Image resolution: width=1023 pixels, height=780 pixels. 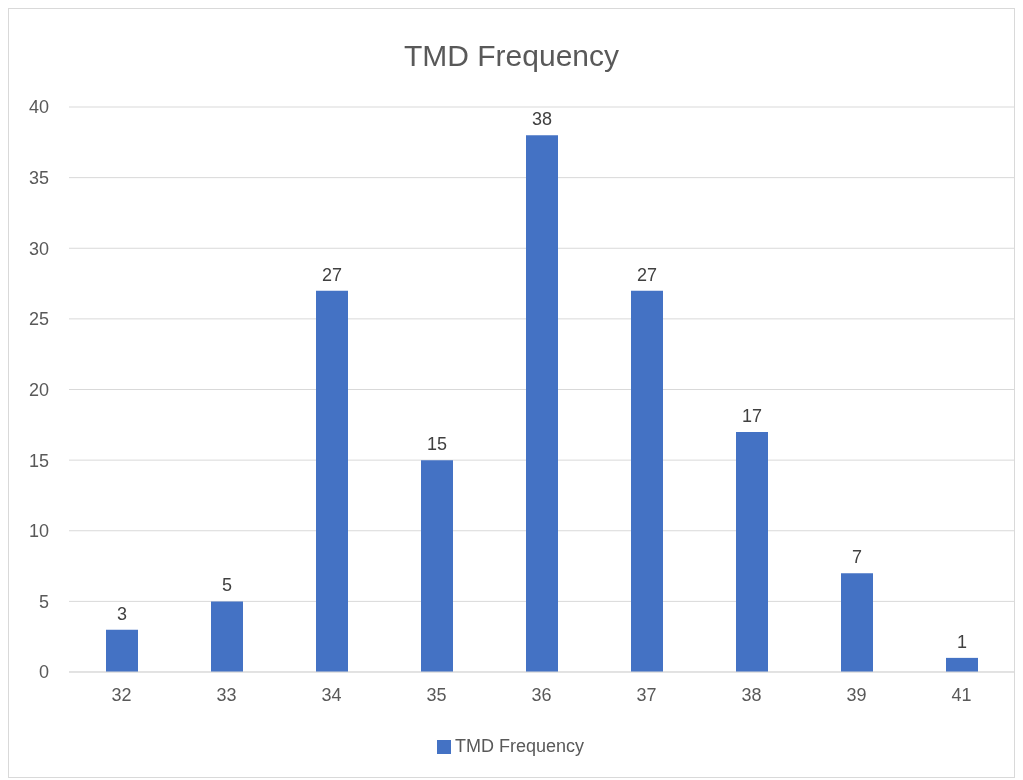 What do you see at coordinates (38, 460) in the screenshot?
I see `y-tick-label: 15` at bounding box center [38, 460].